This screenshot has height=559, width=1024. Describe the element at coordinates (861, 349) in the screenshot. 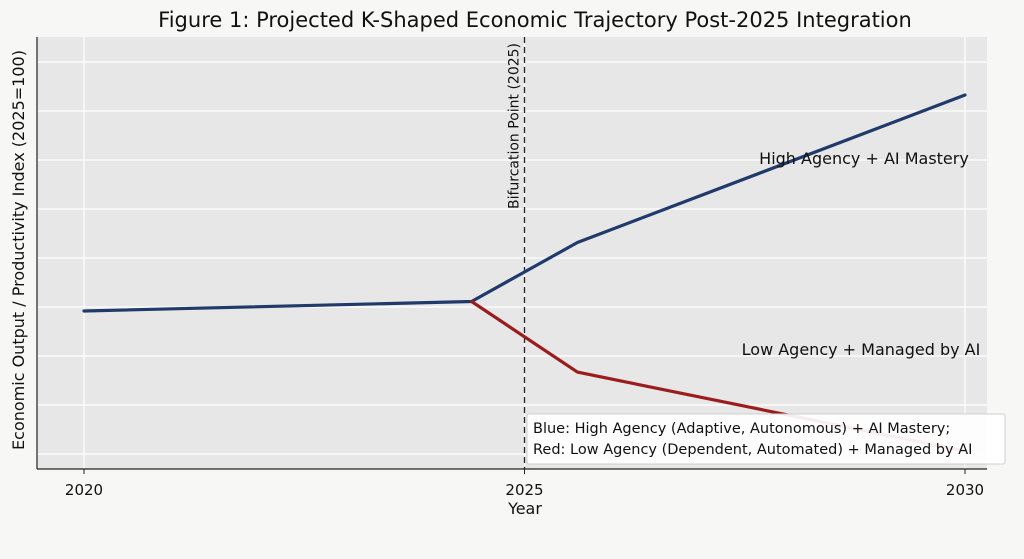

I see `series-label-low-agency: Low Agency + Managed by AI` at that location.